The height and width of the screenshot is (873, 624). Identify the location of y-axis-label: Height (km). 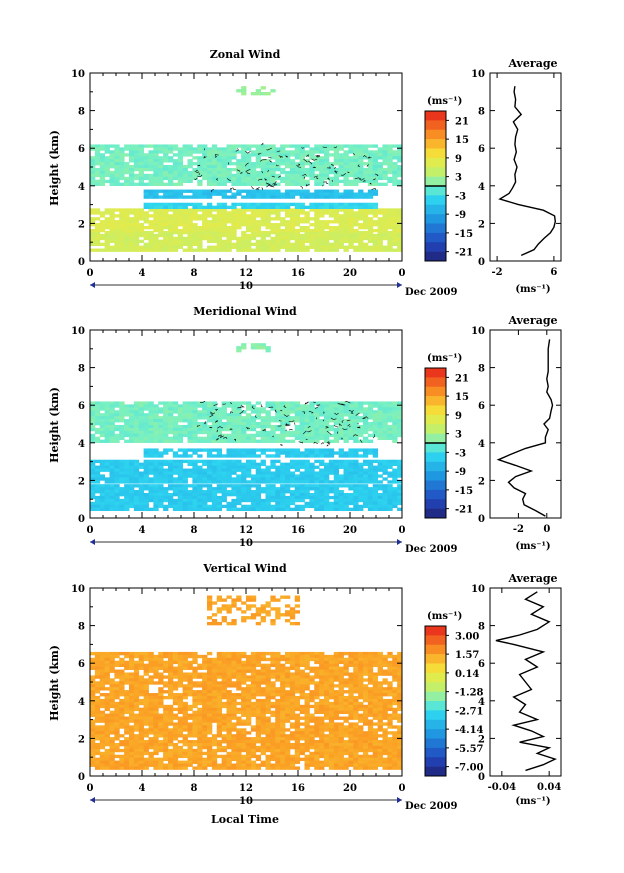
(54, 168).